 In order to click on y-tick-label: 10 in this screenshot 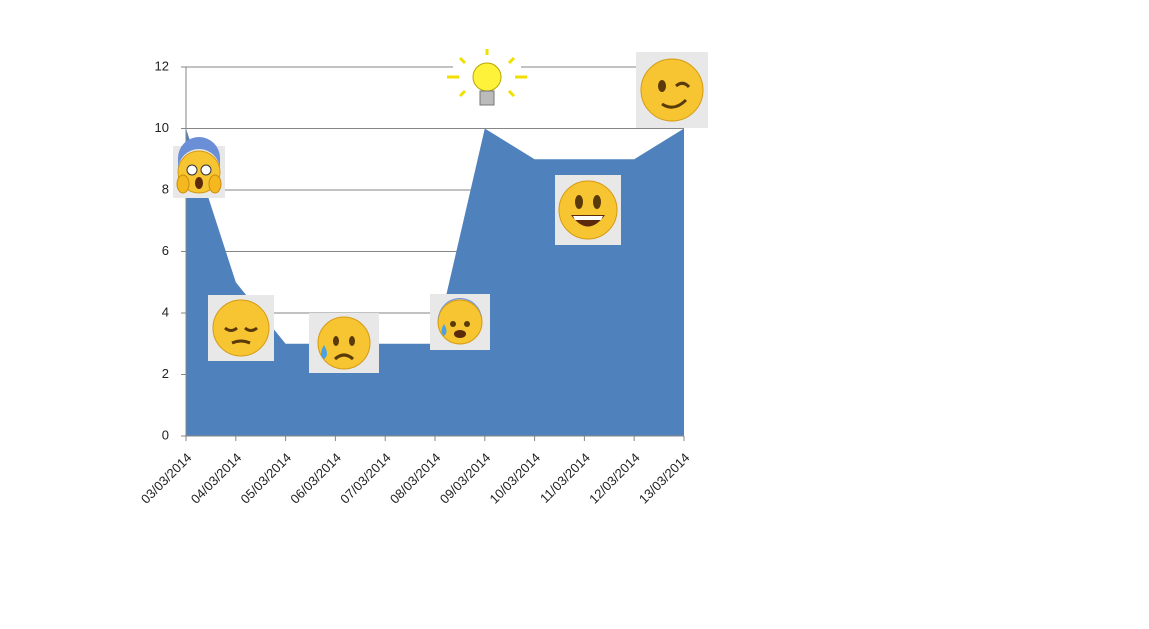, I will do `click(162, 127)`.